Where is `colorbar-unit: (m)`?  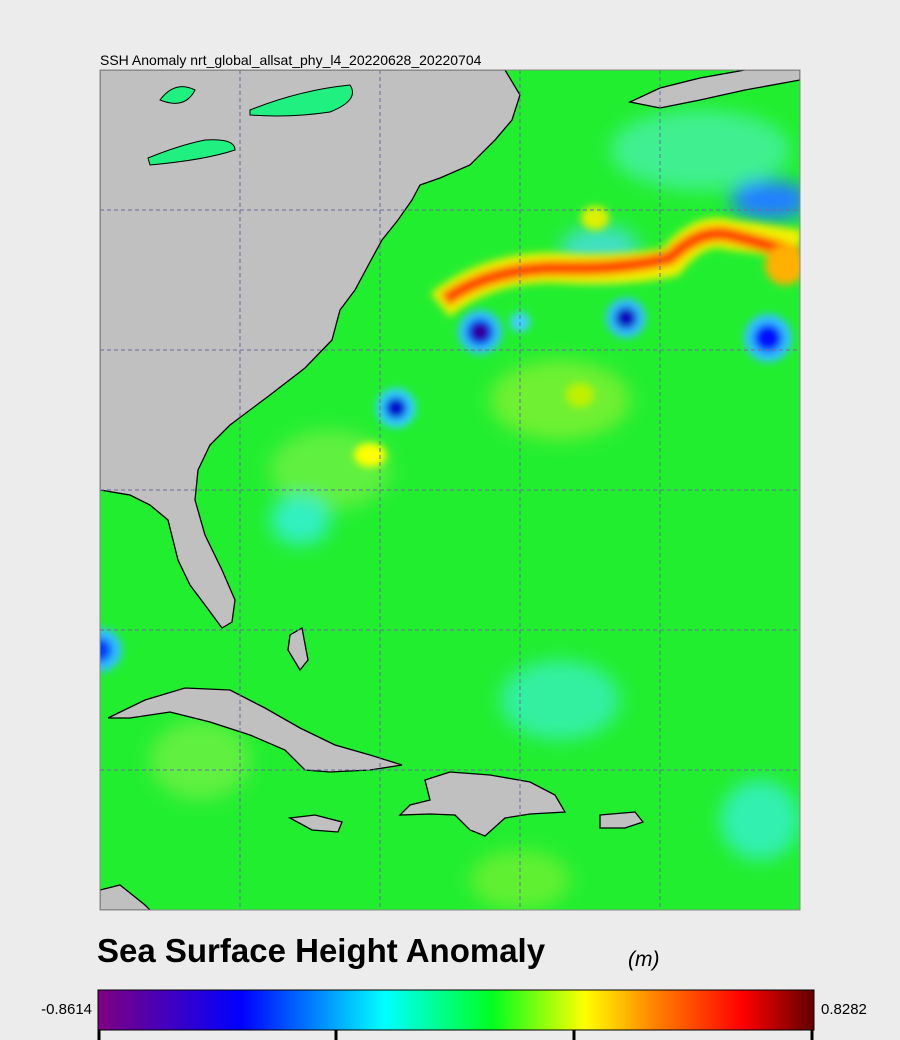
colorbar-unit: (m) is located at coordinates (643, 959).